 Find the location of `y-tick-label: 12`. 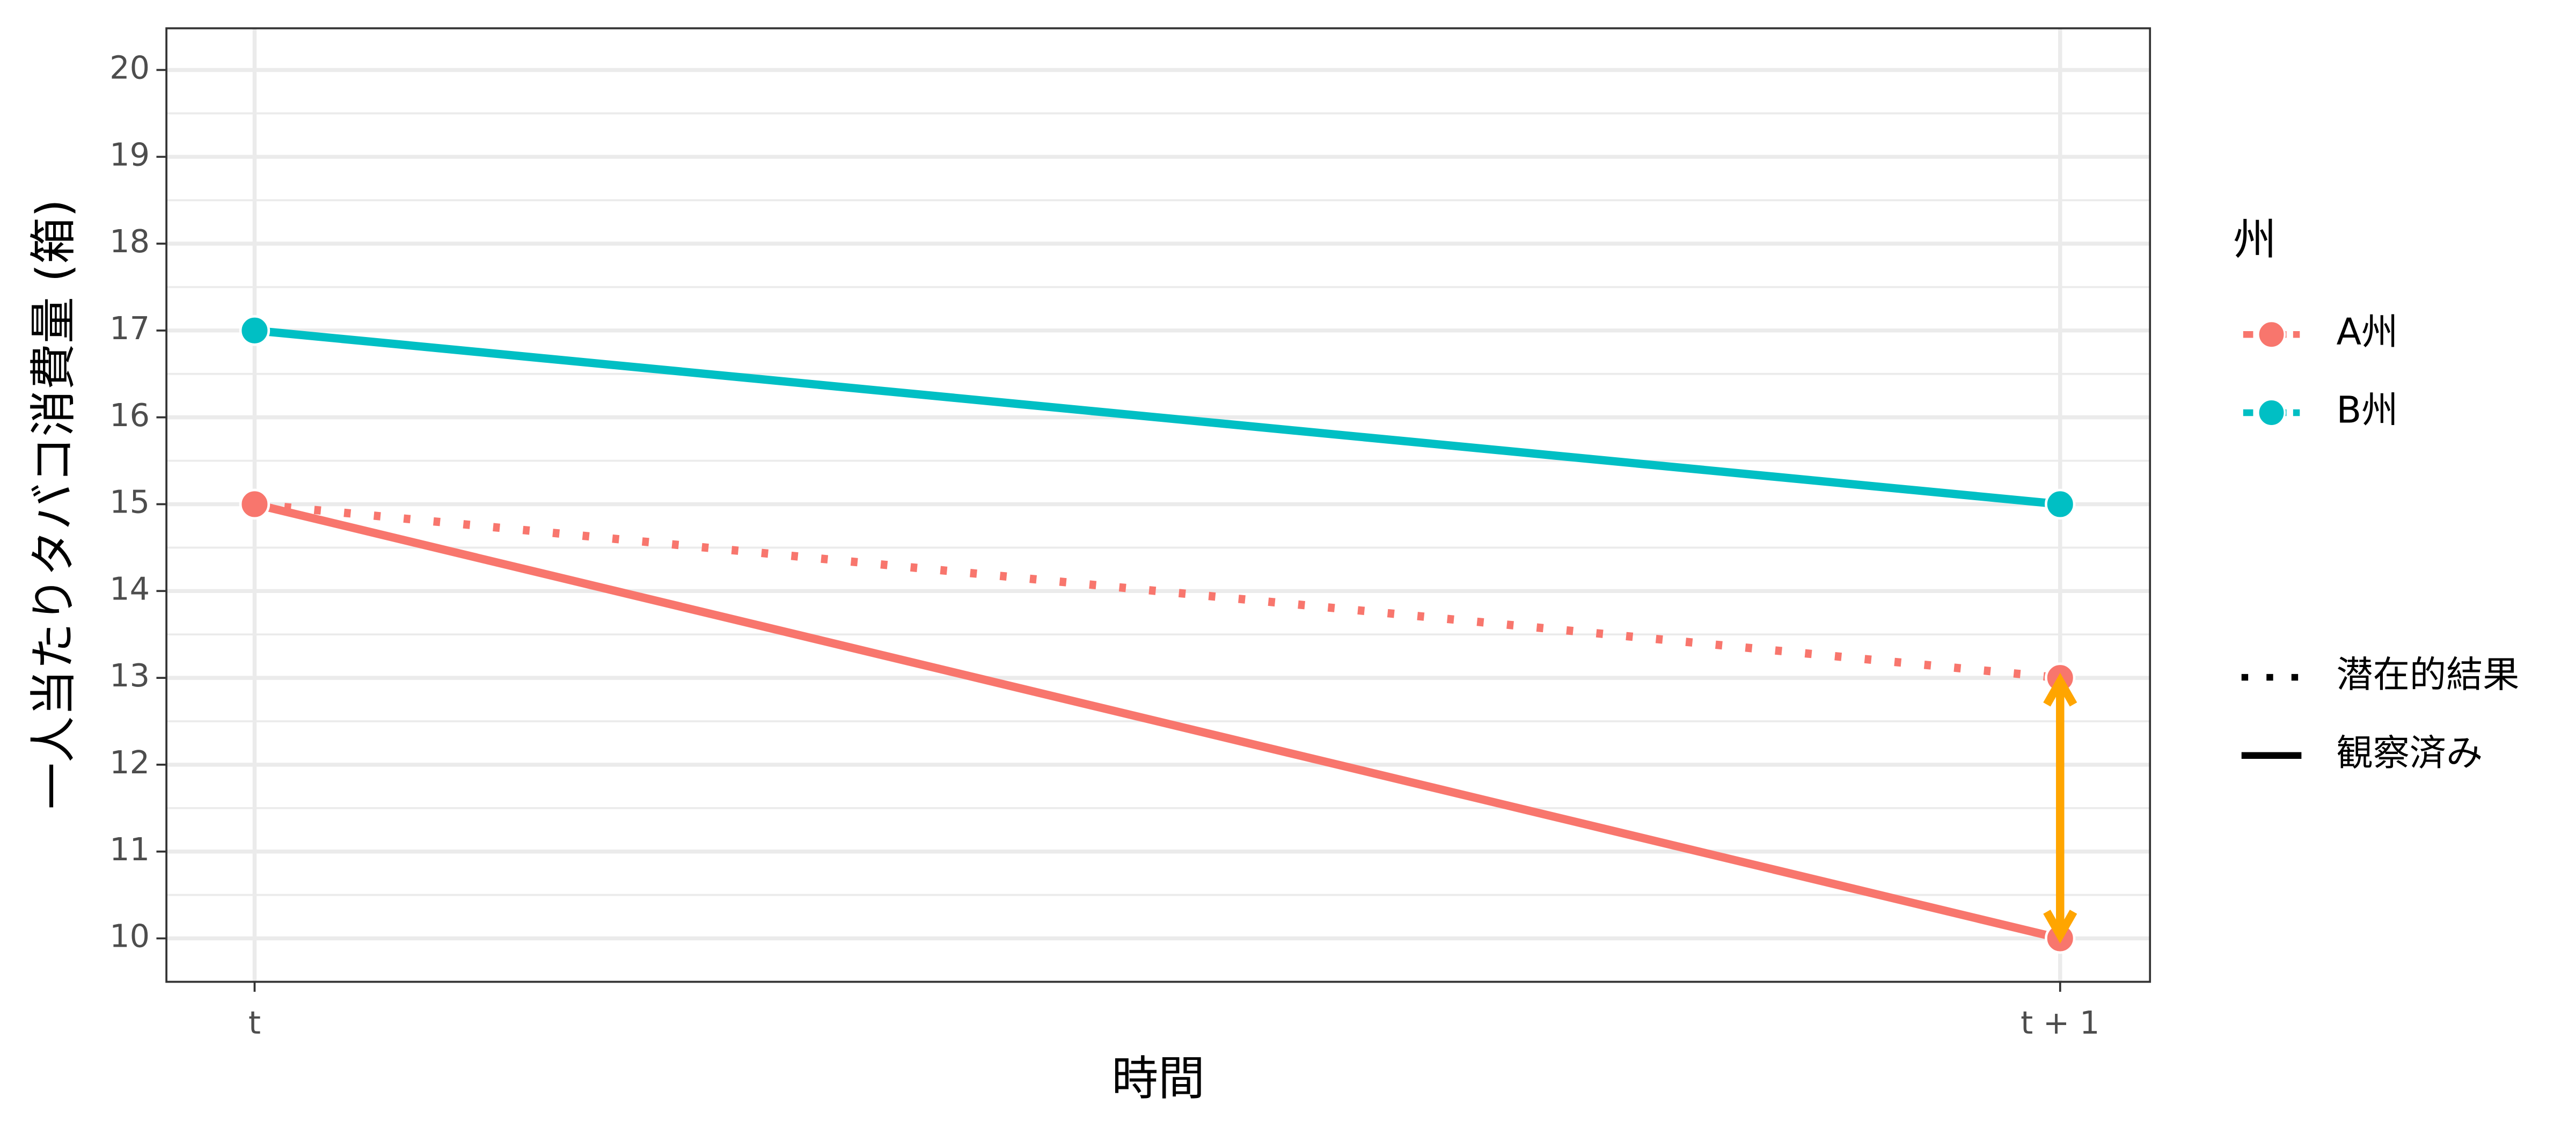

y-tick-label: 12 is located at coordinates (129, 762).